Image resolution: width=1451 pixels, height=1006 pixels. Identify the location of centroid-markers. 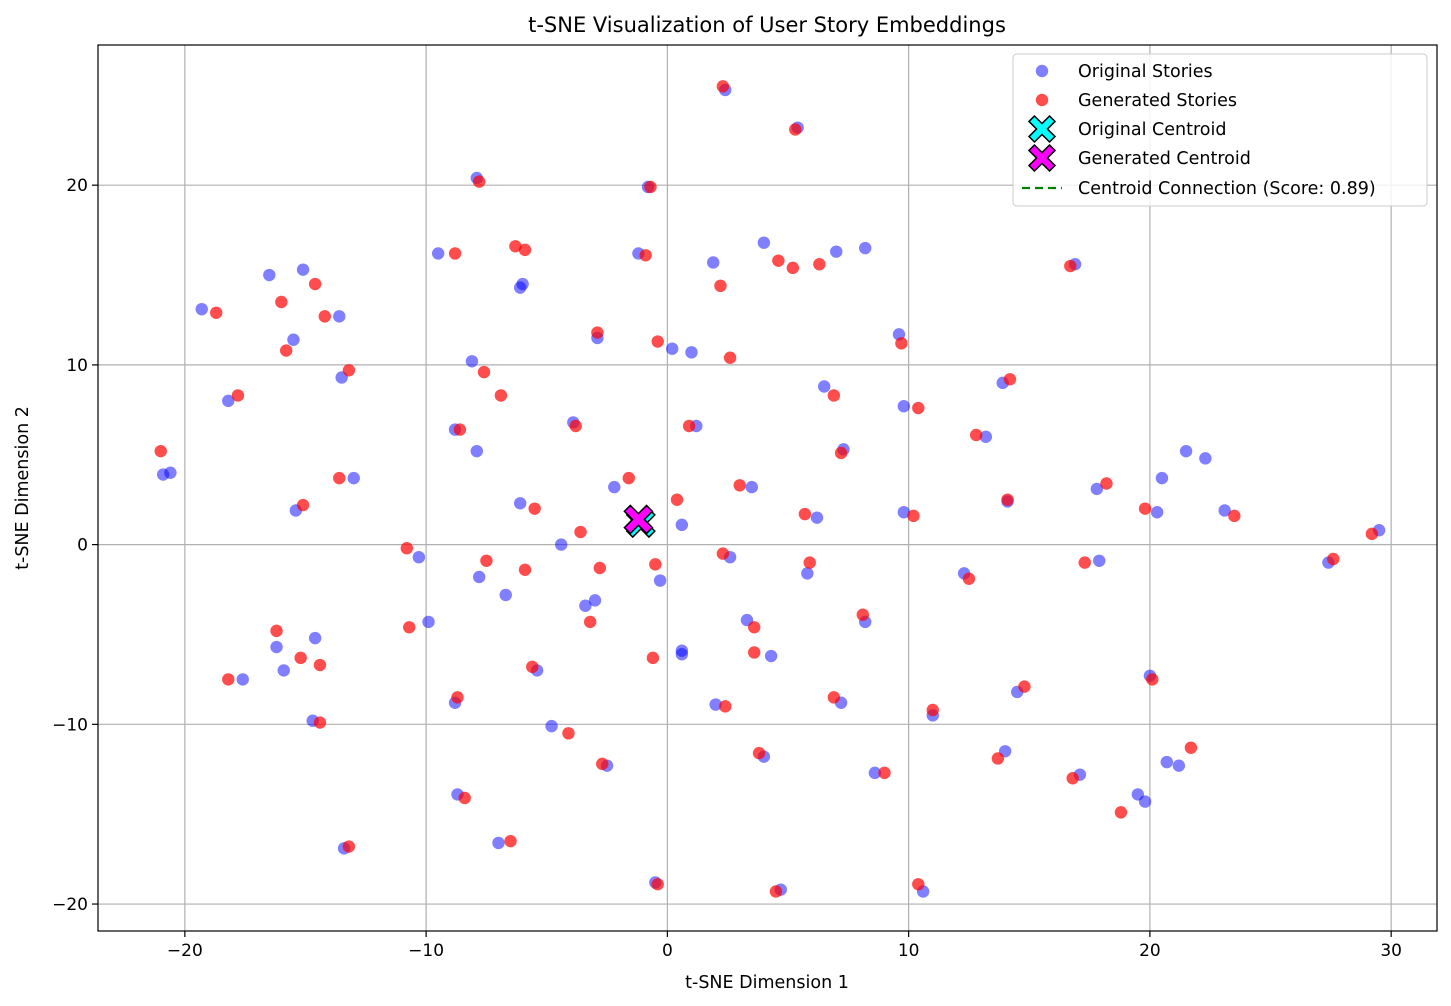
(639, 521).